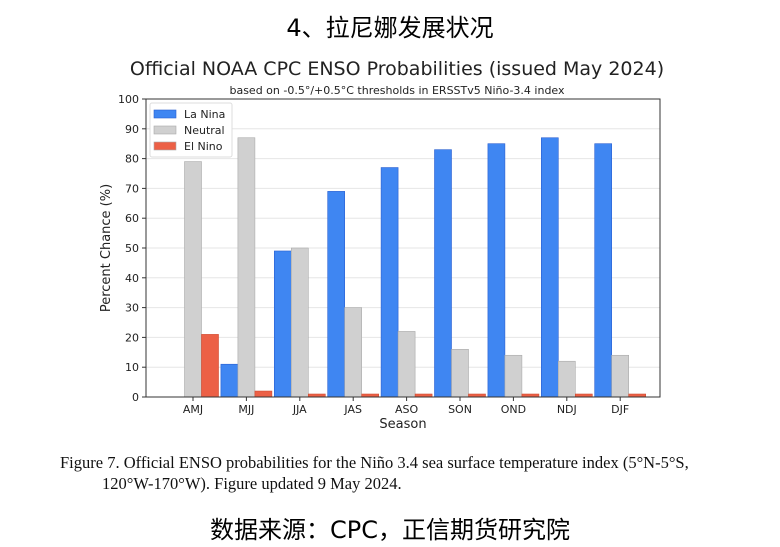 This screenshot has height=547, width=780. I want to click on data-source: 数据来源：CPC，正信期货研究院, so click(390, 530).